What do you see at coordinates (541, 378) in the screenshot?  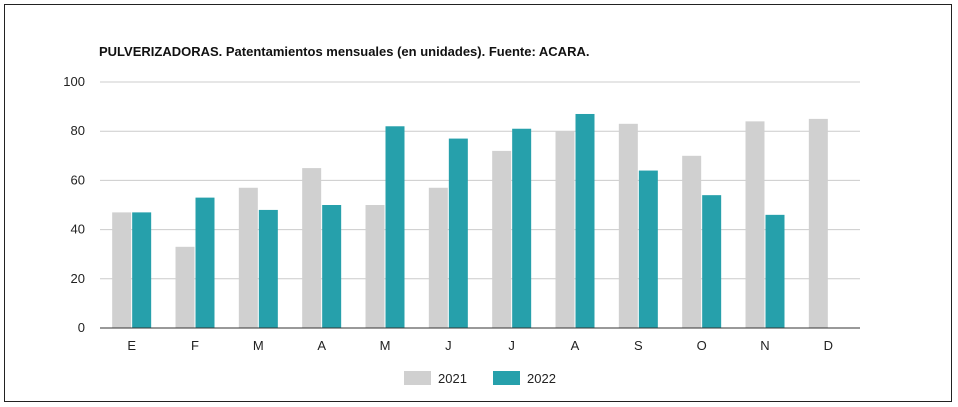 I see `legend-label-2022: 2022` at bounding box center [541, 378].